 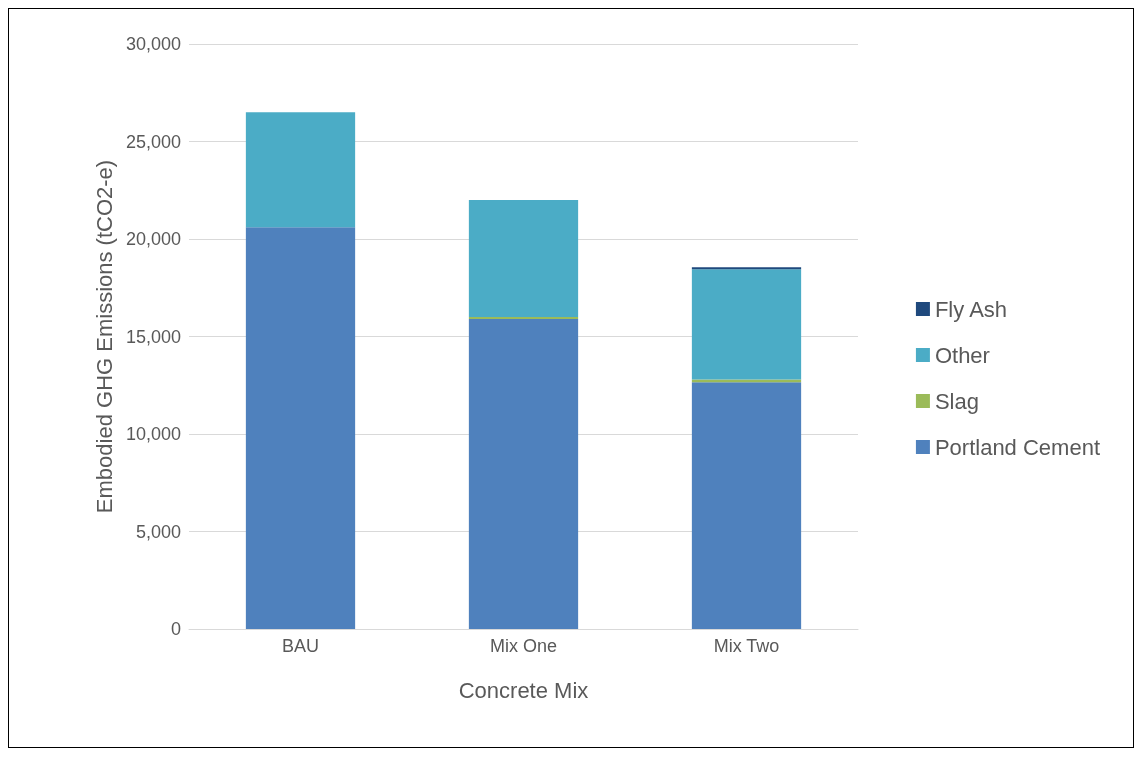 What do you see at coordinates (523, 690) in the screenshot?
I see `x-axis-title: Concrete Mix` at bounding box center [523, 690].